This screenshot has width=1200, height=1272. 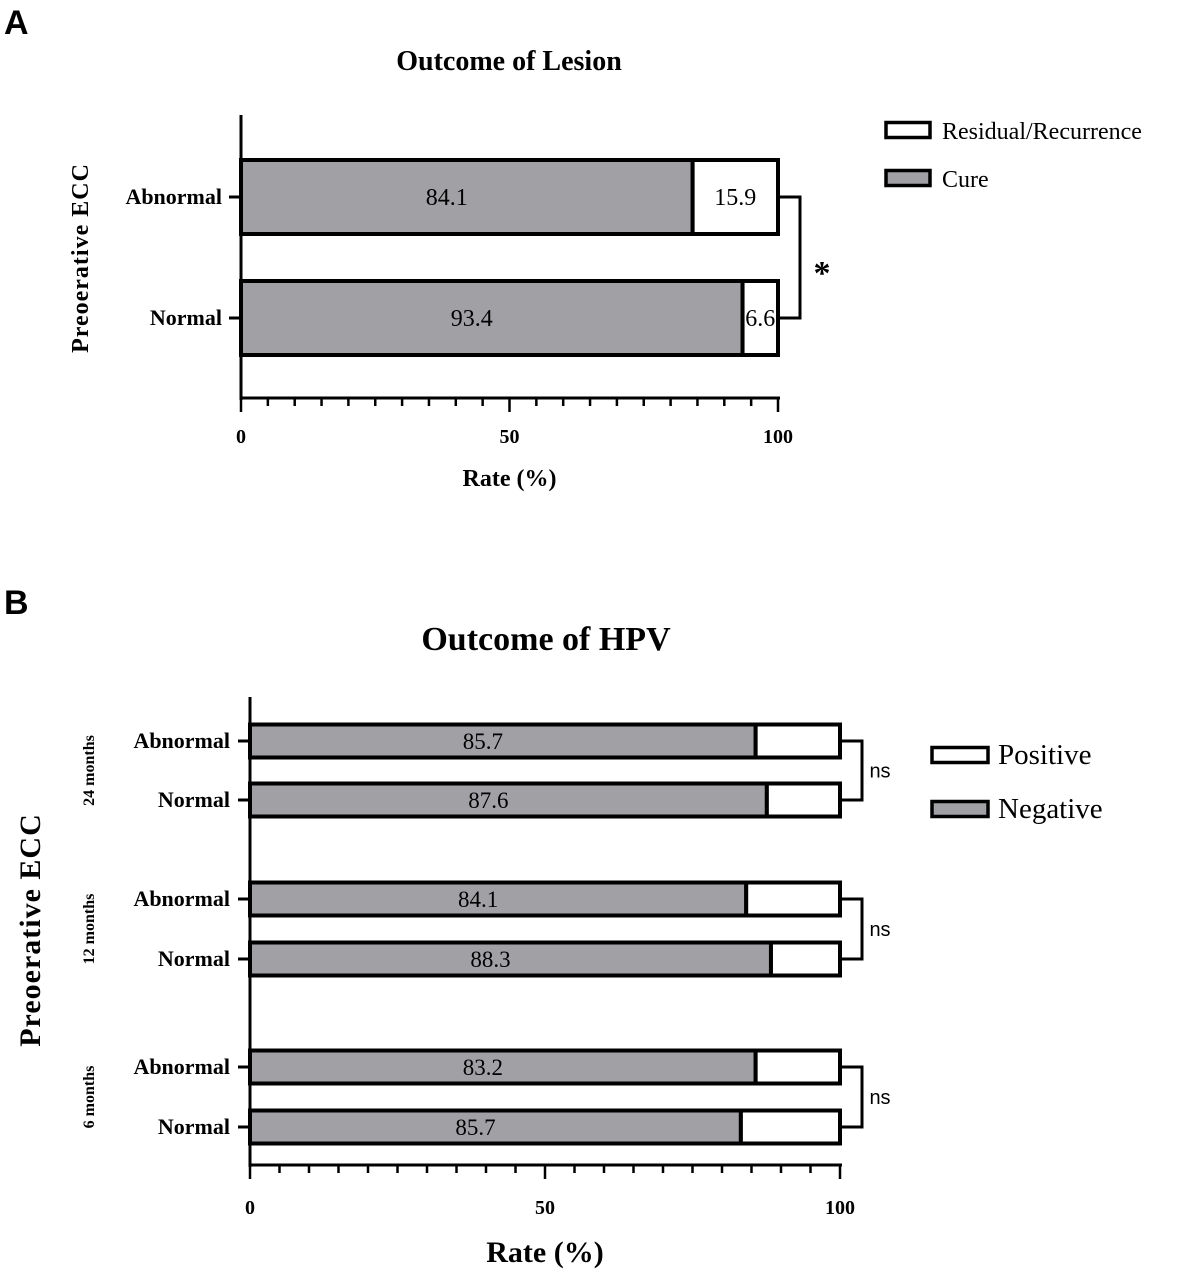 I want to click on chart-title: Outcome of Lesion, so click(x=509, y=61).